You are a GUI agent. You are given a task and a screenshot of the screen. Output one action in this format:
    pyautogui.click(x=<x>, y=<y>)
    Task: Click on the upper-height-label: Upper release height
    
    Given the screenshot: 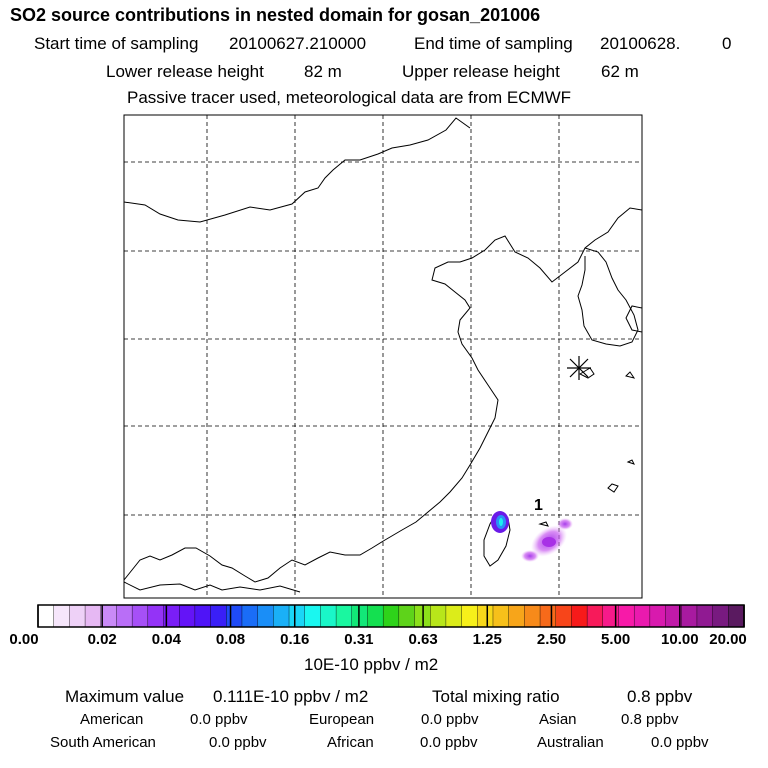 What is the action you would take?
    pyautogui.click(x=481, y=71)
    